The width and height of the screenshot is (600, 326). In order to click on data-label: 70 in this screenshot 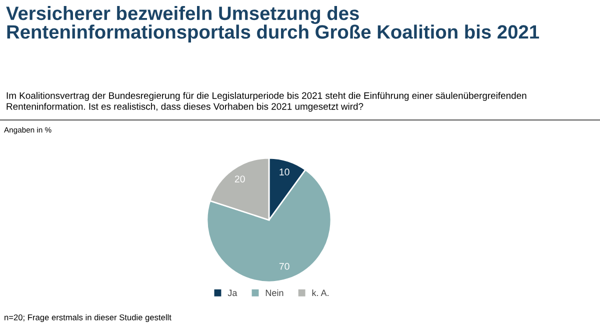, I will do `click(284, 266)`.